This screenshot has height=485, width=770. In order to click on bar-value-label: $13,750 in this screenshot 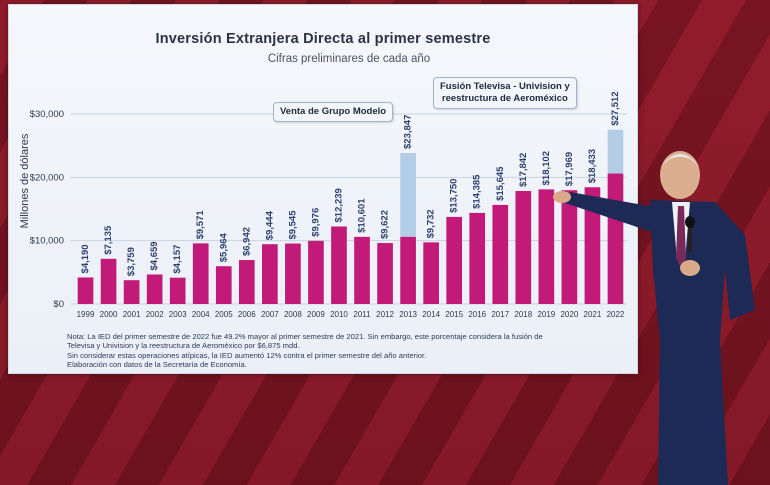, I will do `click(454, 196)`.